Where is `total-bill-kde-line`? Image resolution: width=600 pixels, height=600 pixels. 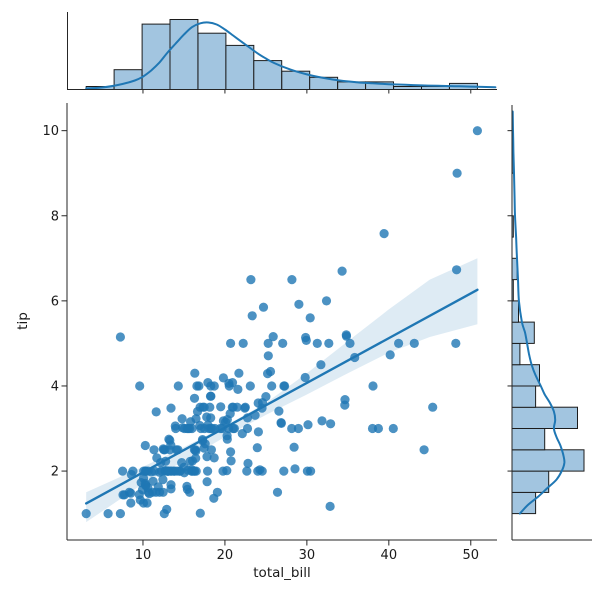
total-bill-kde-line is located at coordinates (291, 55).